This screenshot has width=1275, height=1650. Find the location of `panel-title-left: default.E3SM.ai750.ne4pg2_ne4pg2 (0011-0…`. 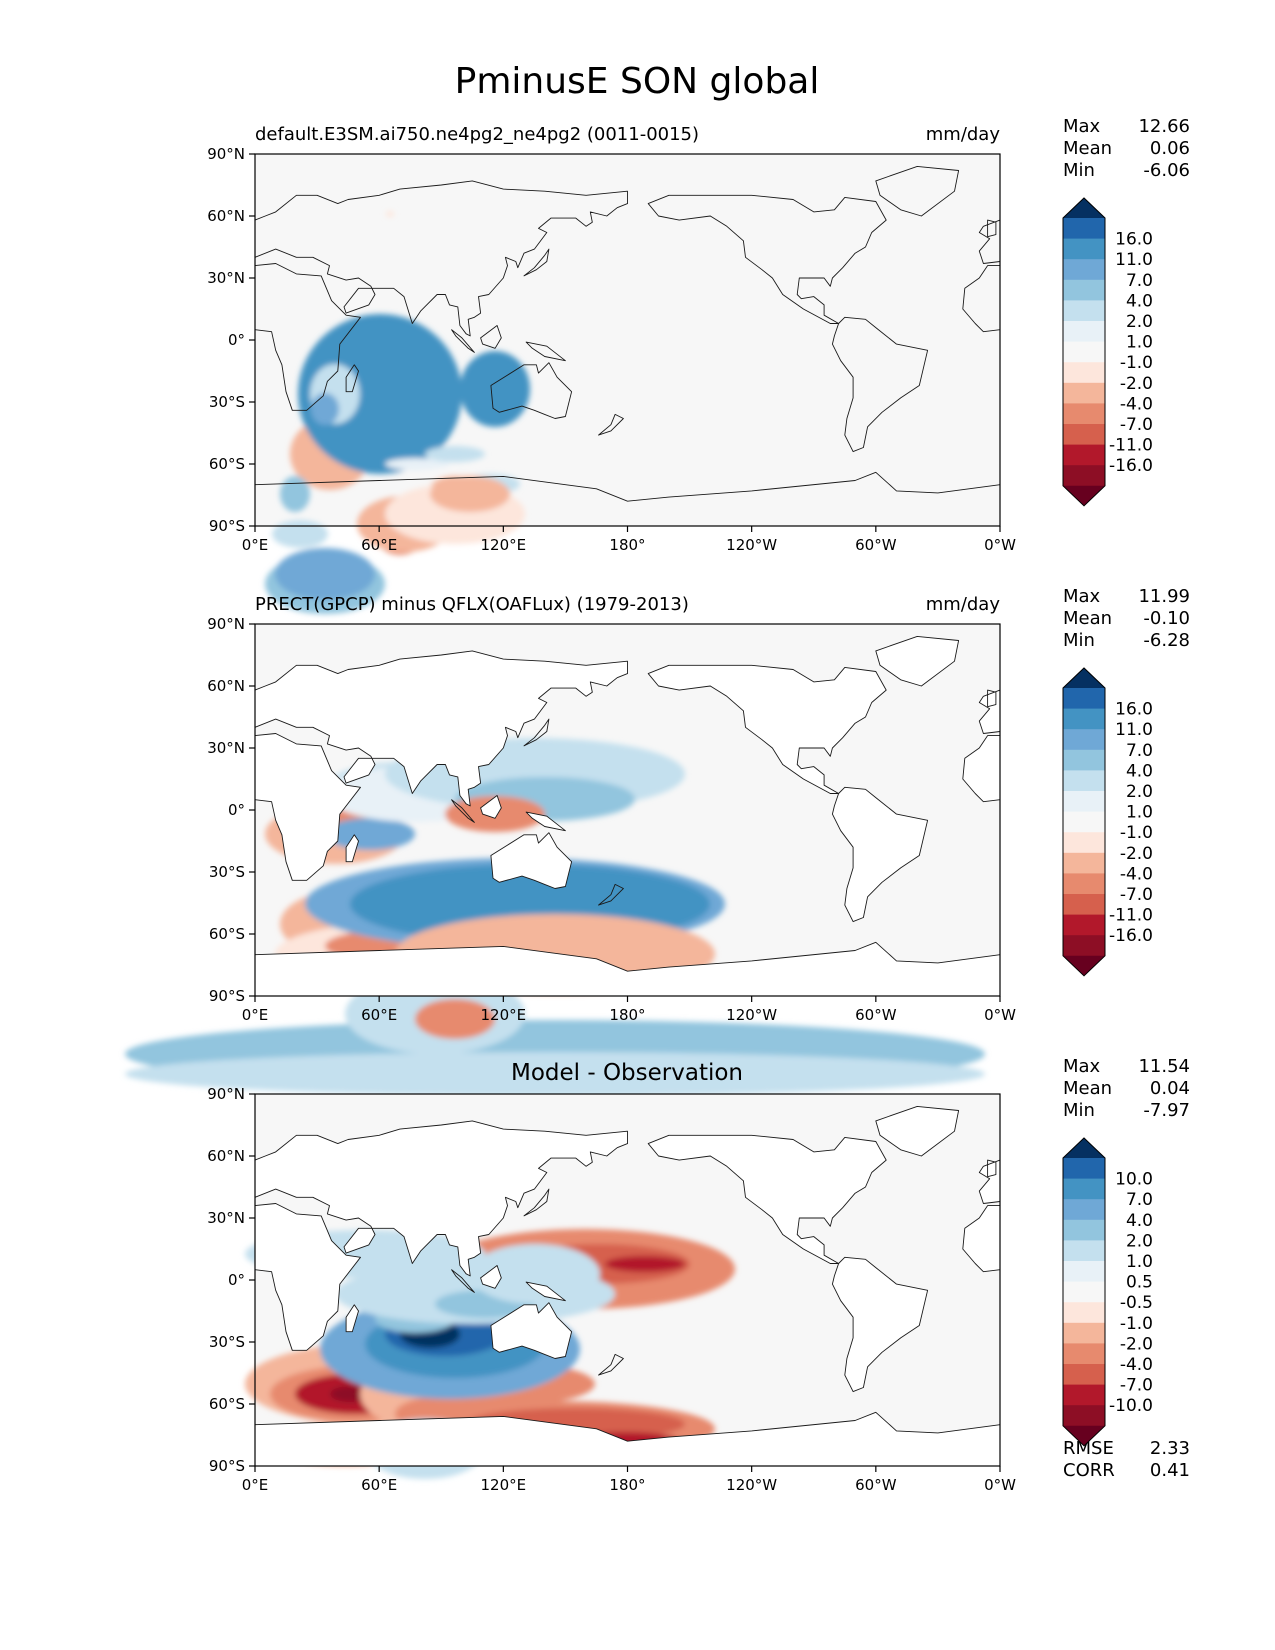

panel-title-left: default.E3SM.ai750.ne4pg2_ne4pg2 (0011-0… is located at coordinates (477, 134).